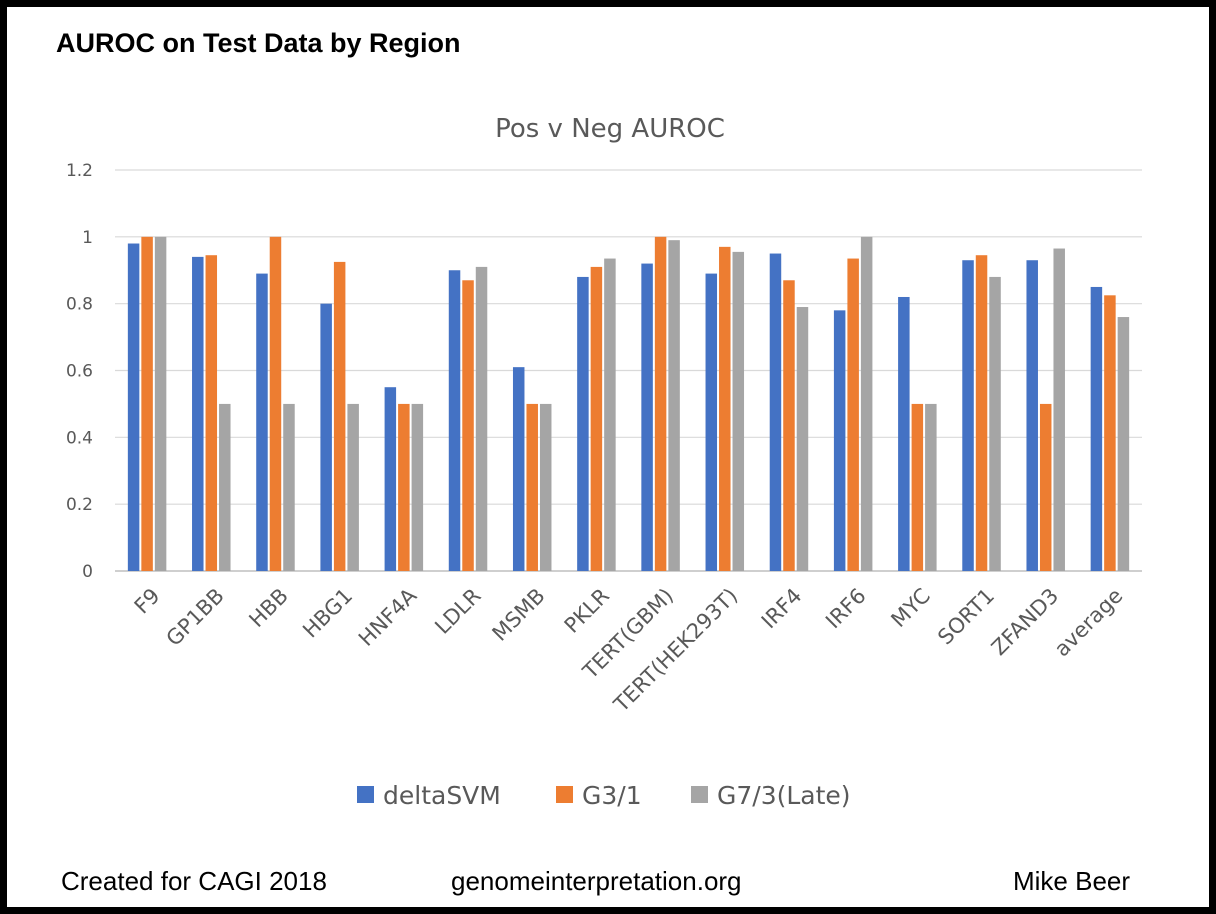 The height and width of the screenshot is (914, 1216). What do you see at coordinates (1089, 623) in the screenshot?
I see `x-tick-label: average` at bounding box center [1089, 623].